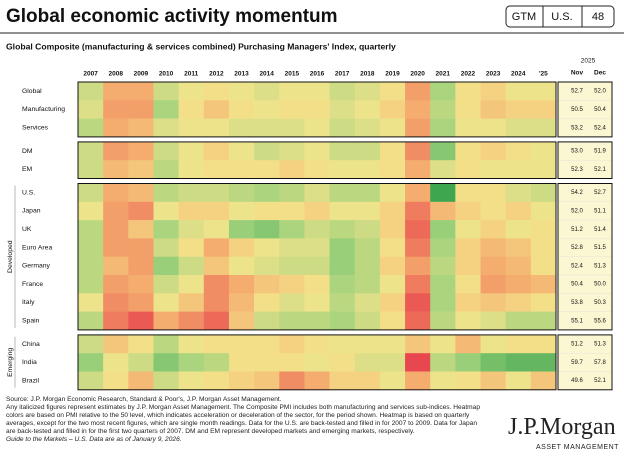 The width and height of the screenshot is (624, 461). Describe the element at coordinates (577, 152) in the screenshot. I see `latest-value: 53.0` at that location.